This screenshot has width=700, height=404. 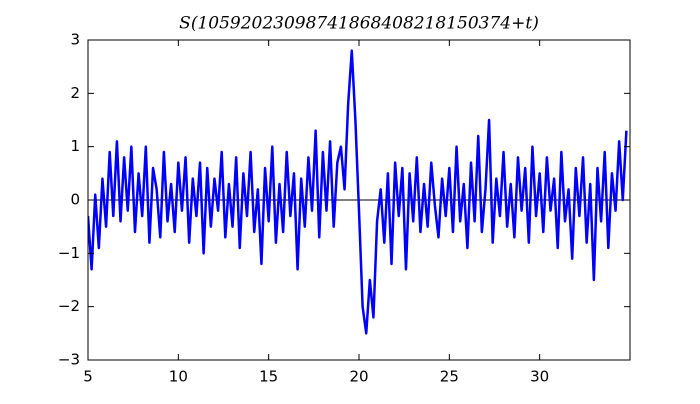 I want to click on x-tick-label: 30, so click(x=539, y=377).